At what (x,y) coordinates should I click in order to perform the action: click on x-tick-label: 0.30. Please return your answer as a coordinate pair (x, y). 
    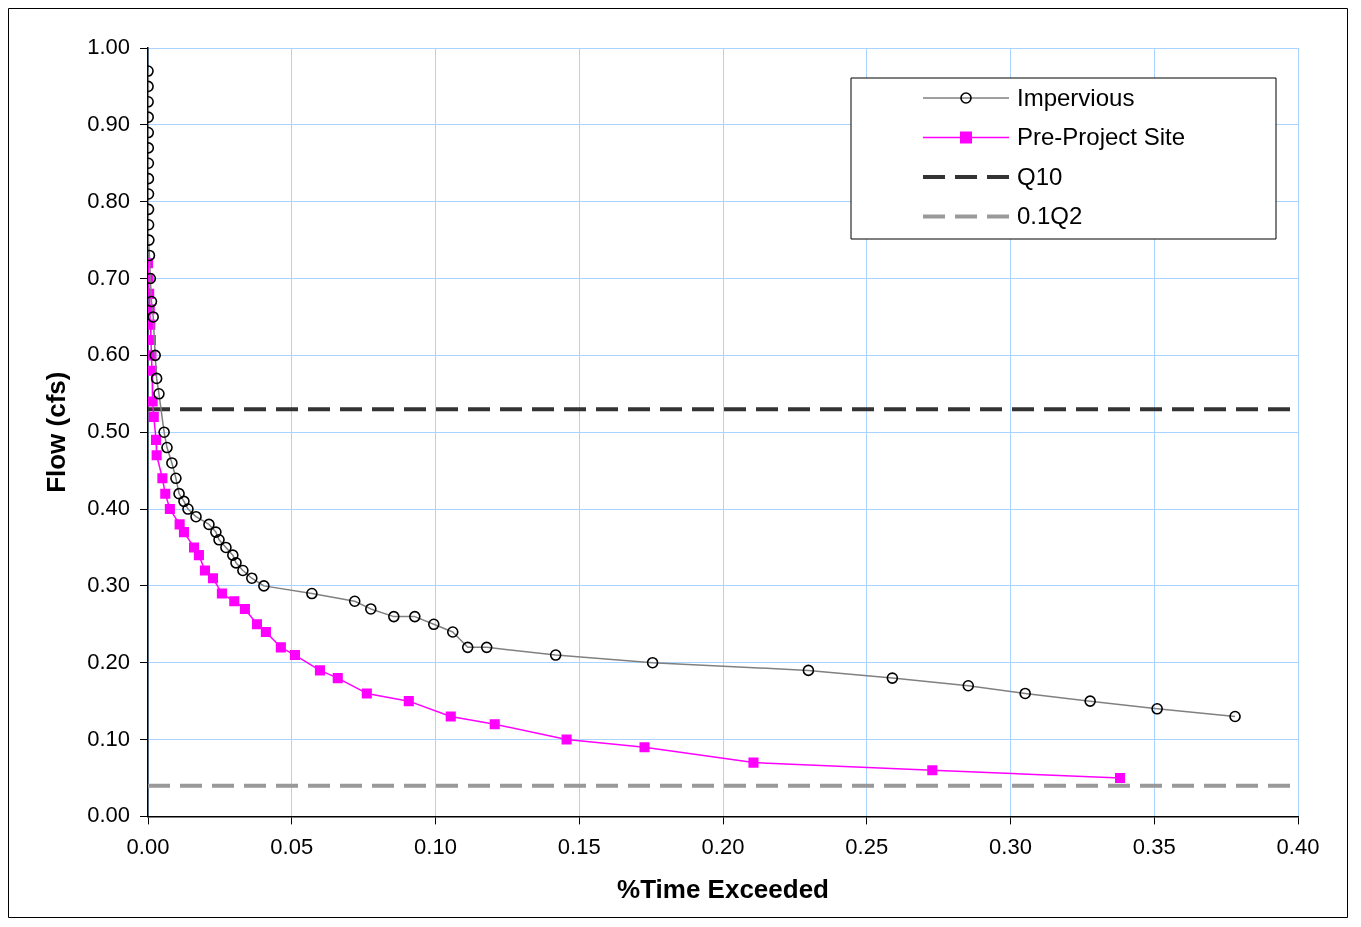
    Looking at the image, I should click on (1010, 846).